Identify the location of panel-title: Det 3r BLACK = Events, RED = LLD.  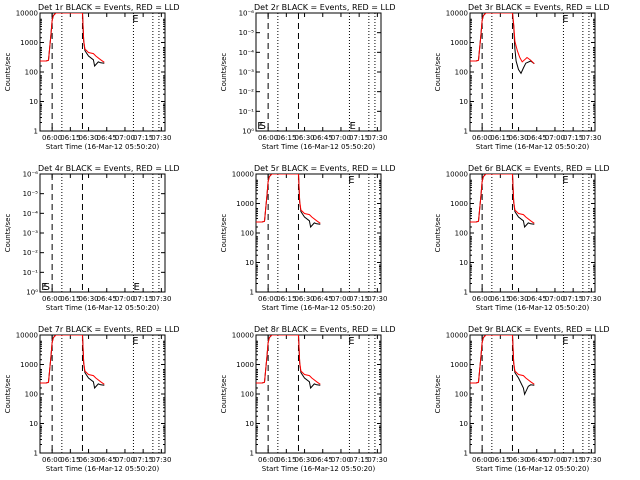
(539, 7).